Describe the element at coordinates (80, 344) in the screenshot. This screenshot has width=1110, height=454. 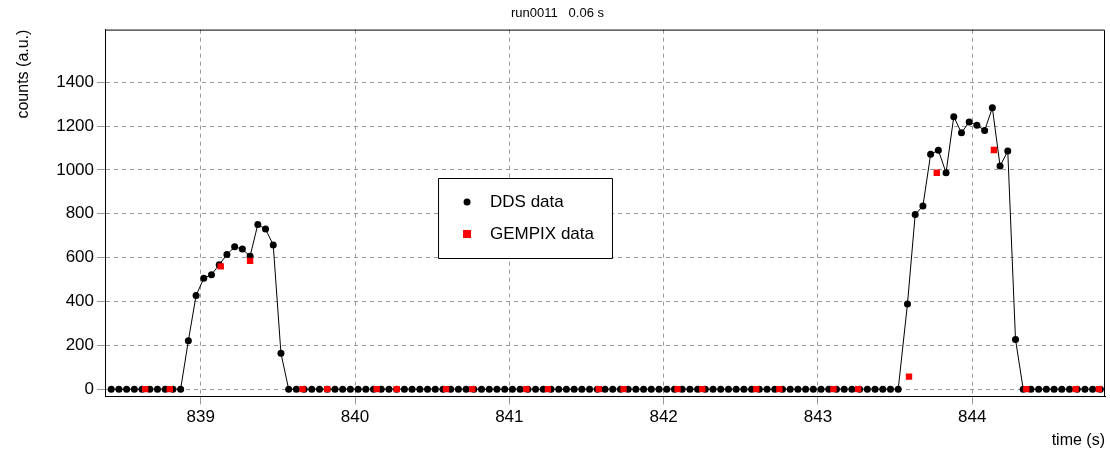
I see `y-tick-label: 200` at that location.